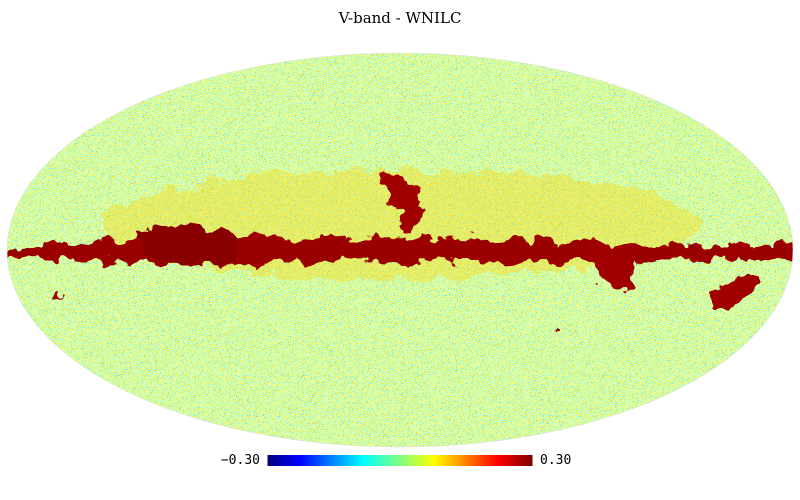 Image resolution: width=800 pixels, height=500 pixels. Describe the element at coordinates (555, 460) in the screenshot. I see `colorbar-label: 0.30` at that location.